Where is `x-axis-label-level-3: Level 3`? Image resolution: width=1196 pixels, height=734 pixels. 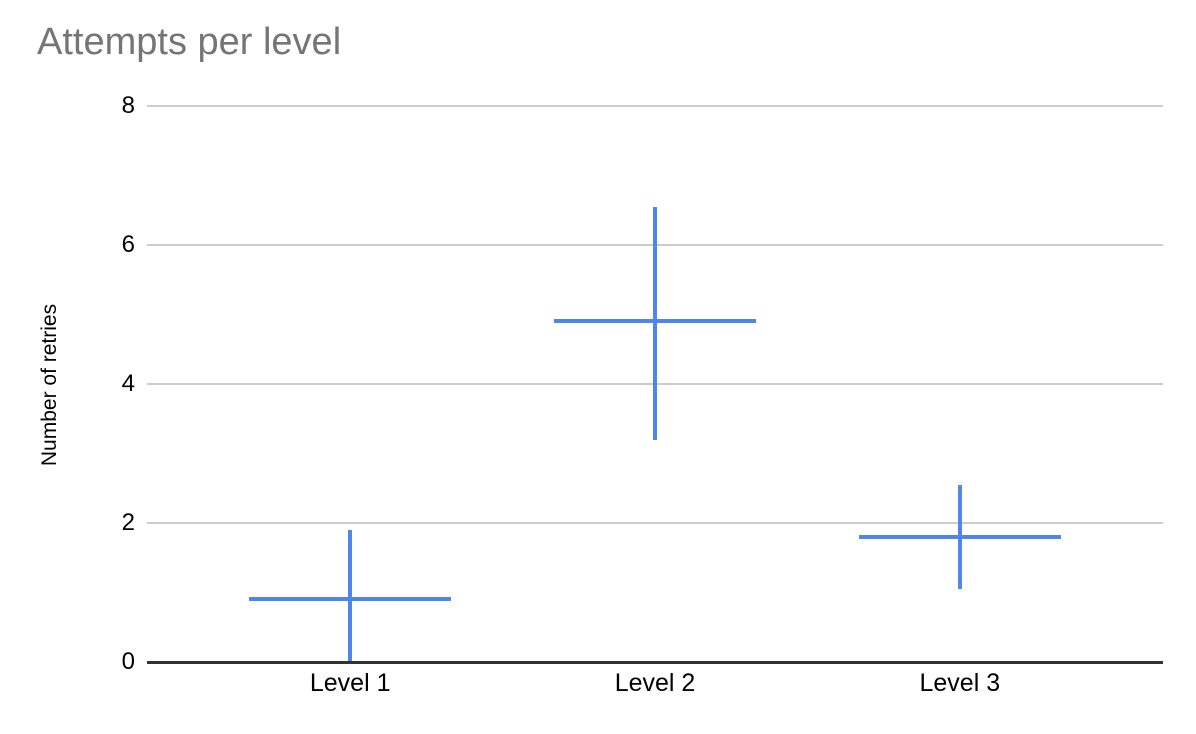 x-axis-label-level-3: Level 3 is located at coordinates (960, 683).